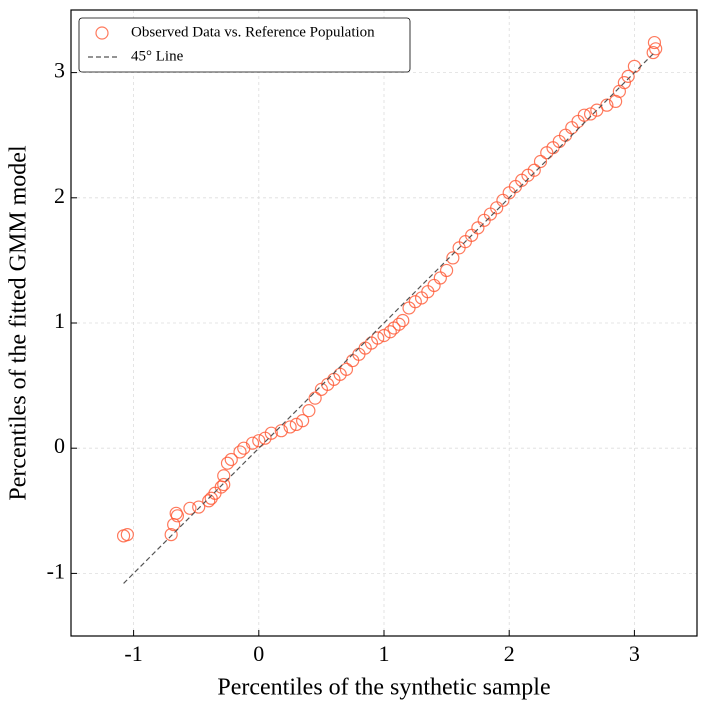  I want to click on y-tick-label: 0, so click(59, 445).